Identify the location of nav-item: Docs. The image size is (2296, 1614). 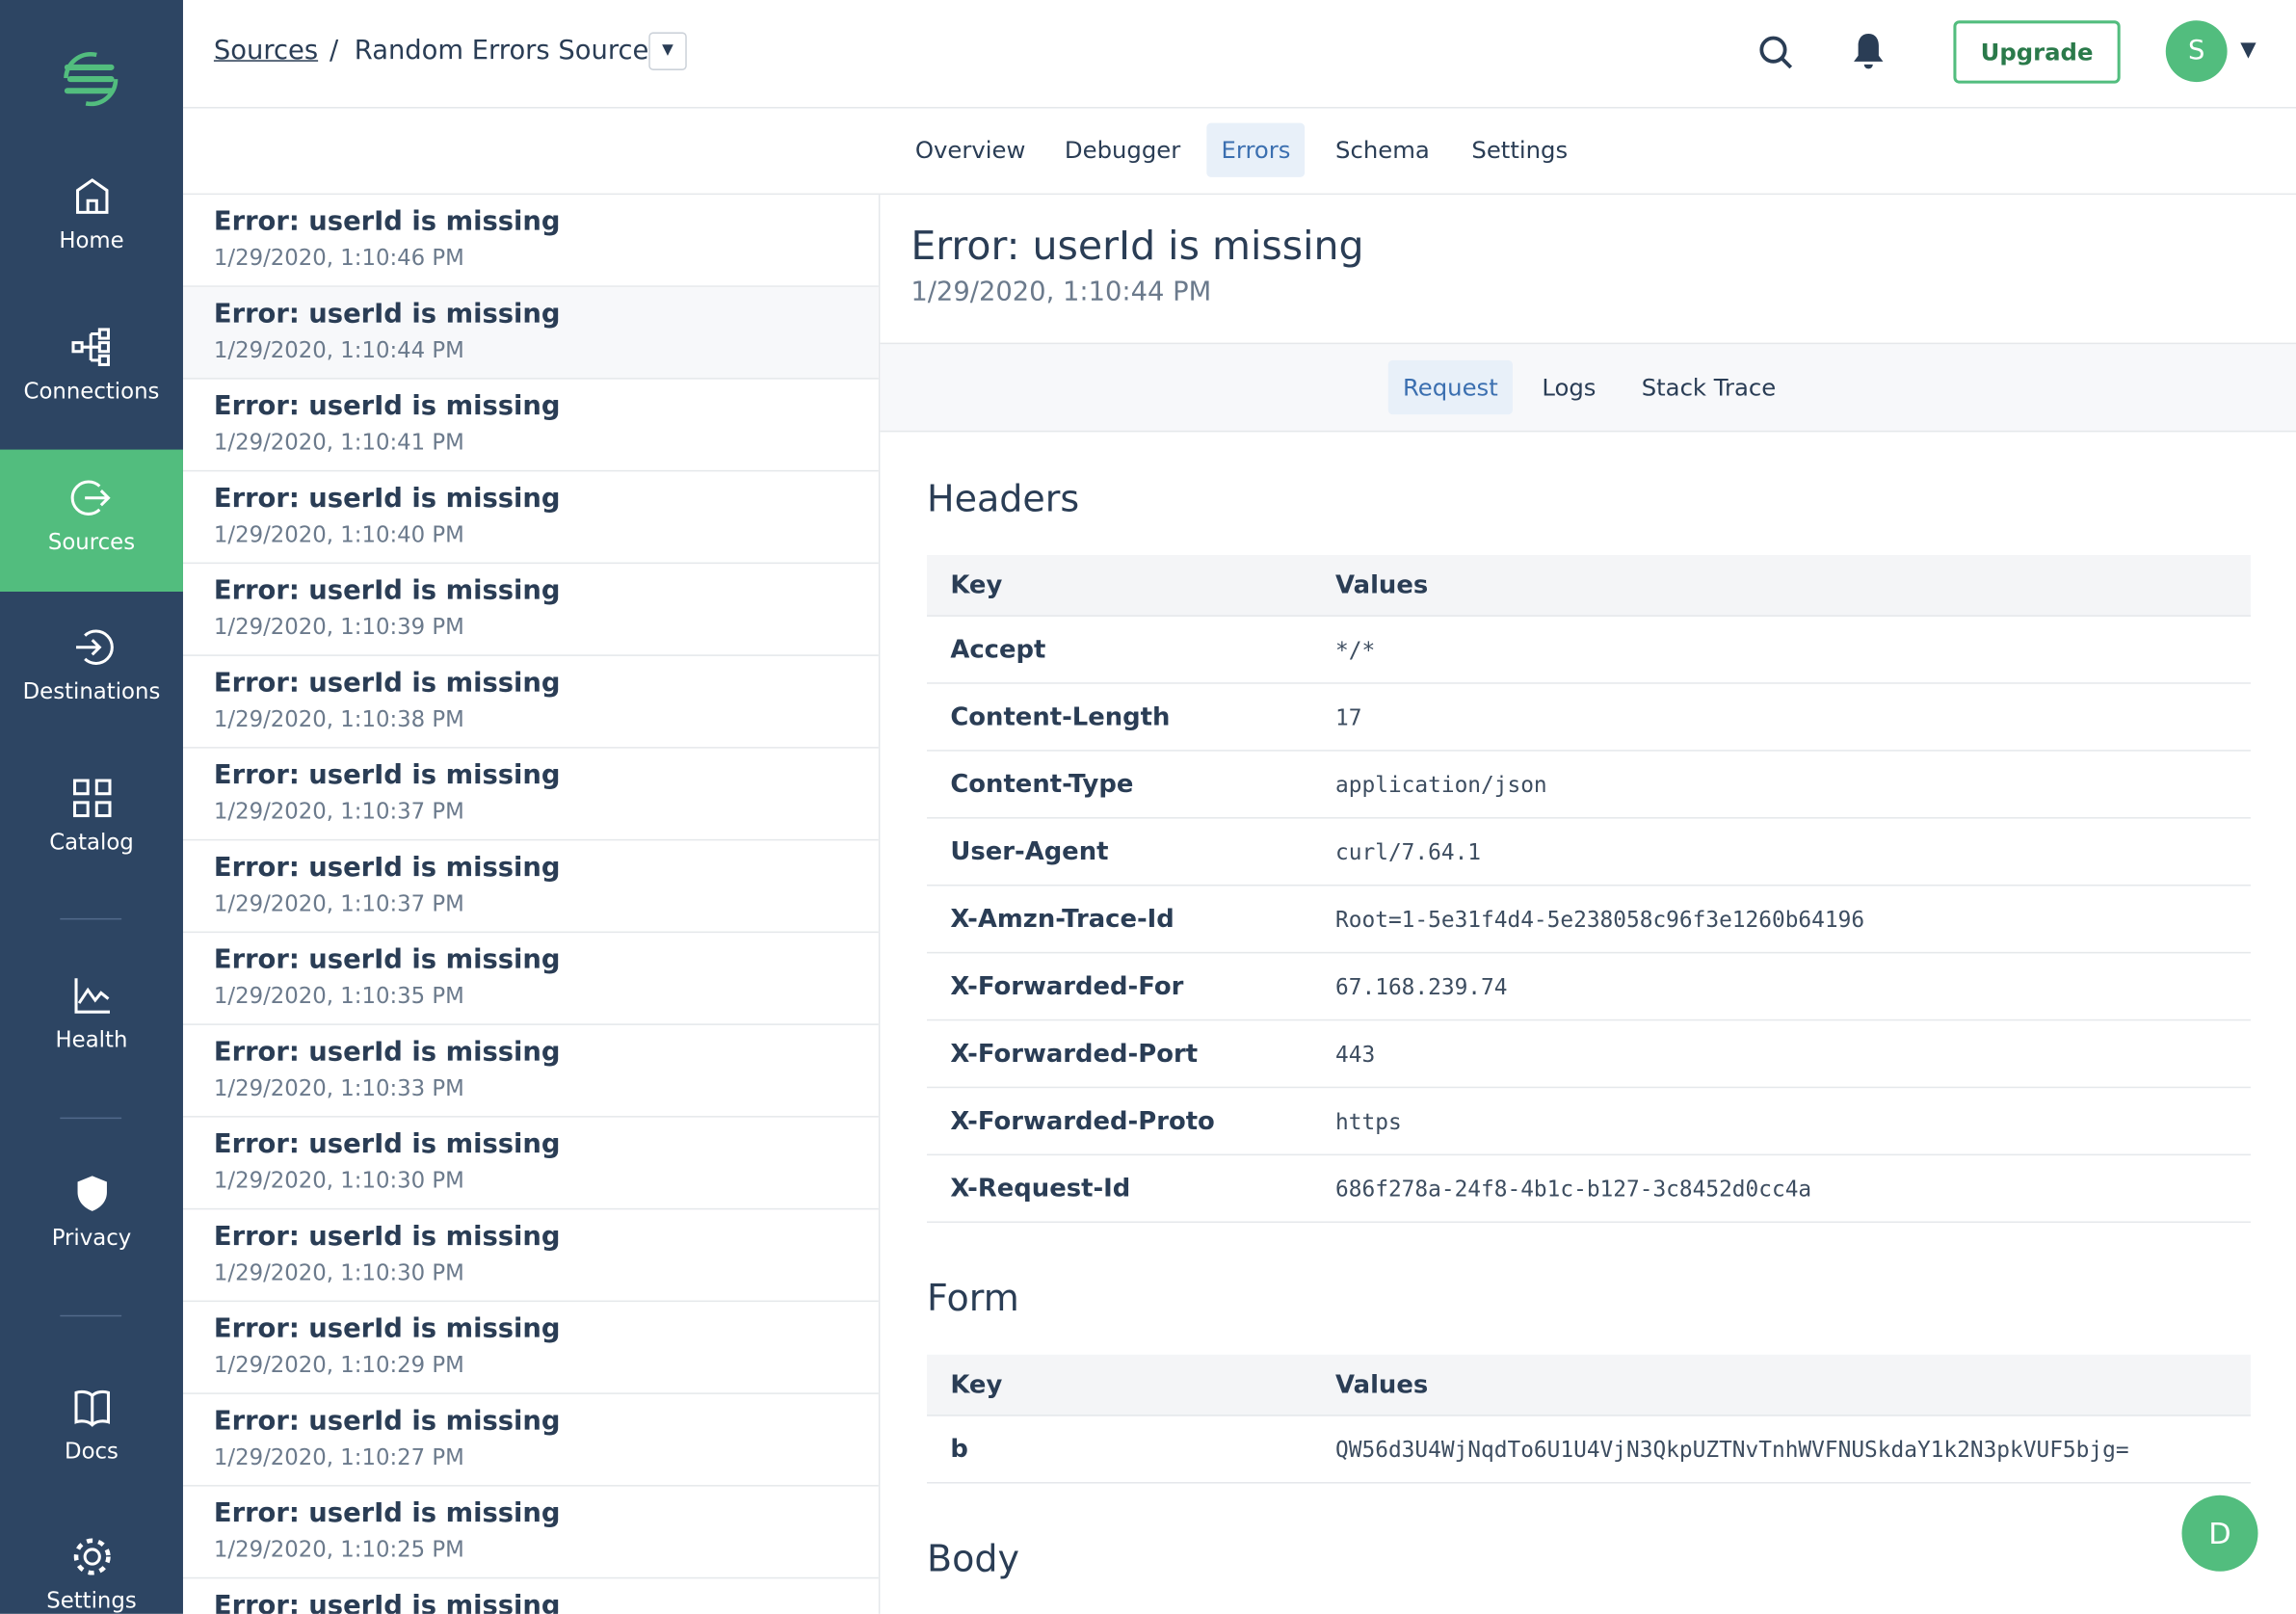
(91, 1425).